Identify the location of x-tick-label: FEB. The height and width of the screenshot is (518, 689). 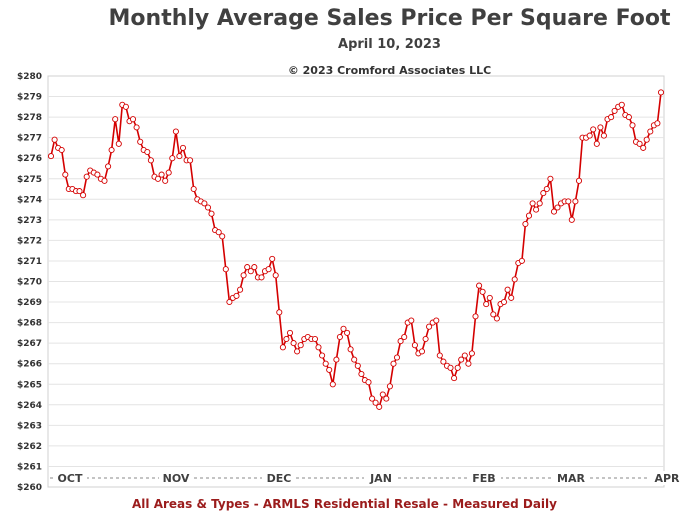
(483, 478).